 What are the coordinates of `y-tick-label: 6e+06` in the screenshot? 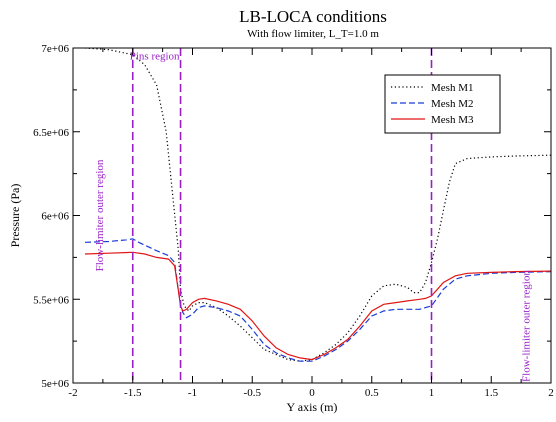 It's located at (55, 217).